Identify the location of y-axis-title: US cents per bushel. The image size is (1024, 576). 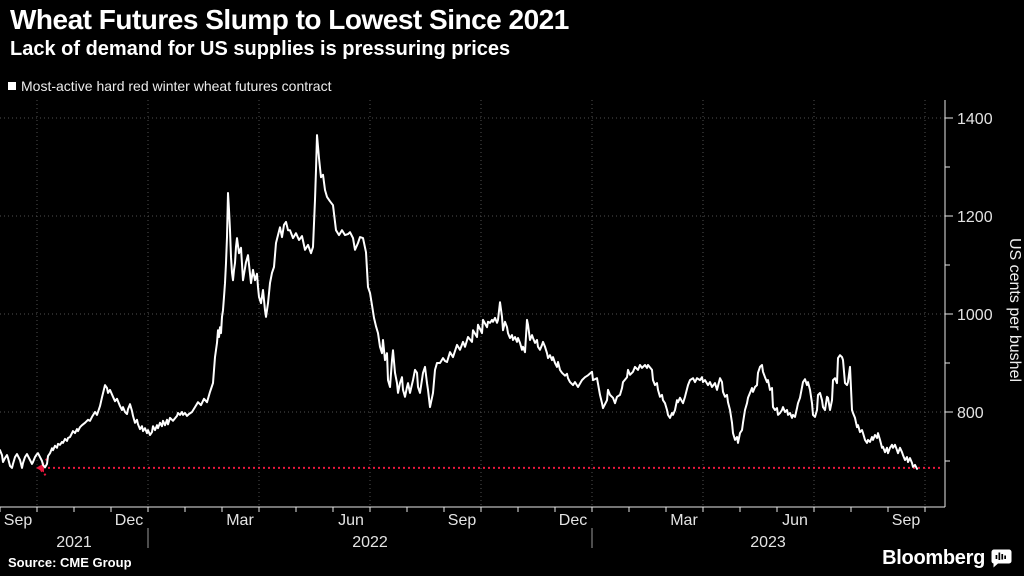
(1014, 310).